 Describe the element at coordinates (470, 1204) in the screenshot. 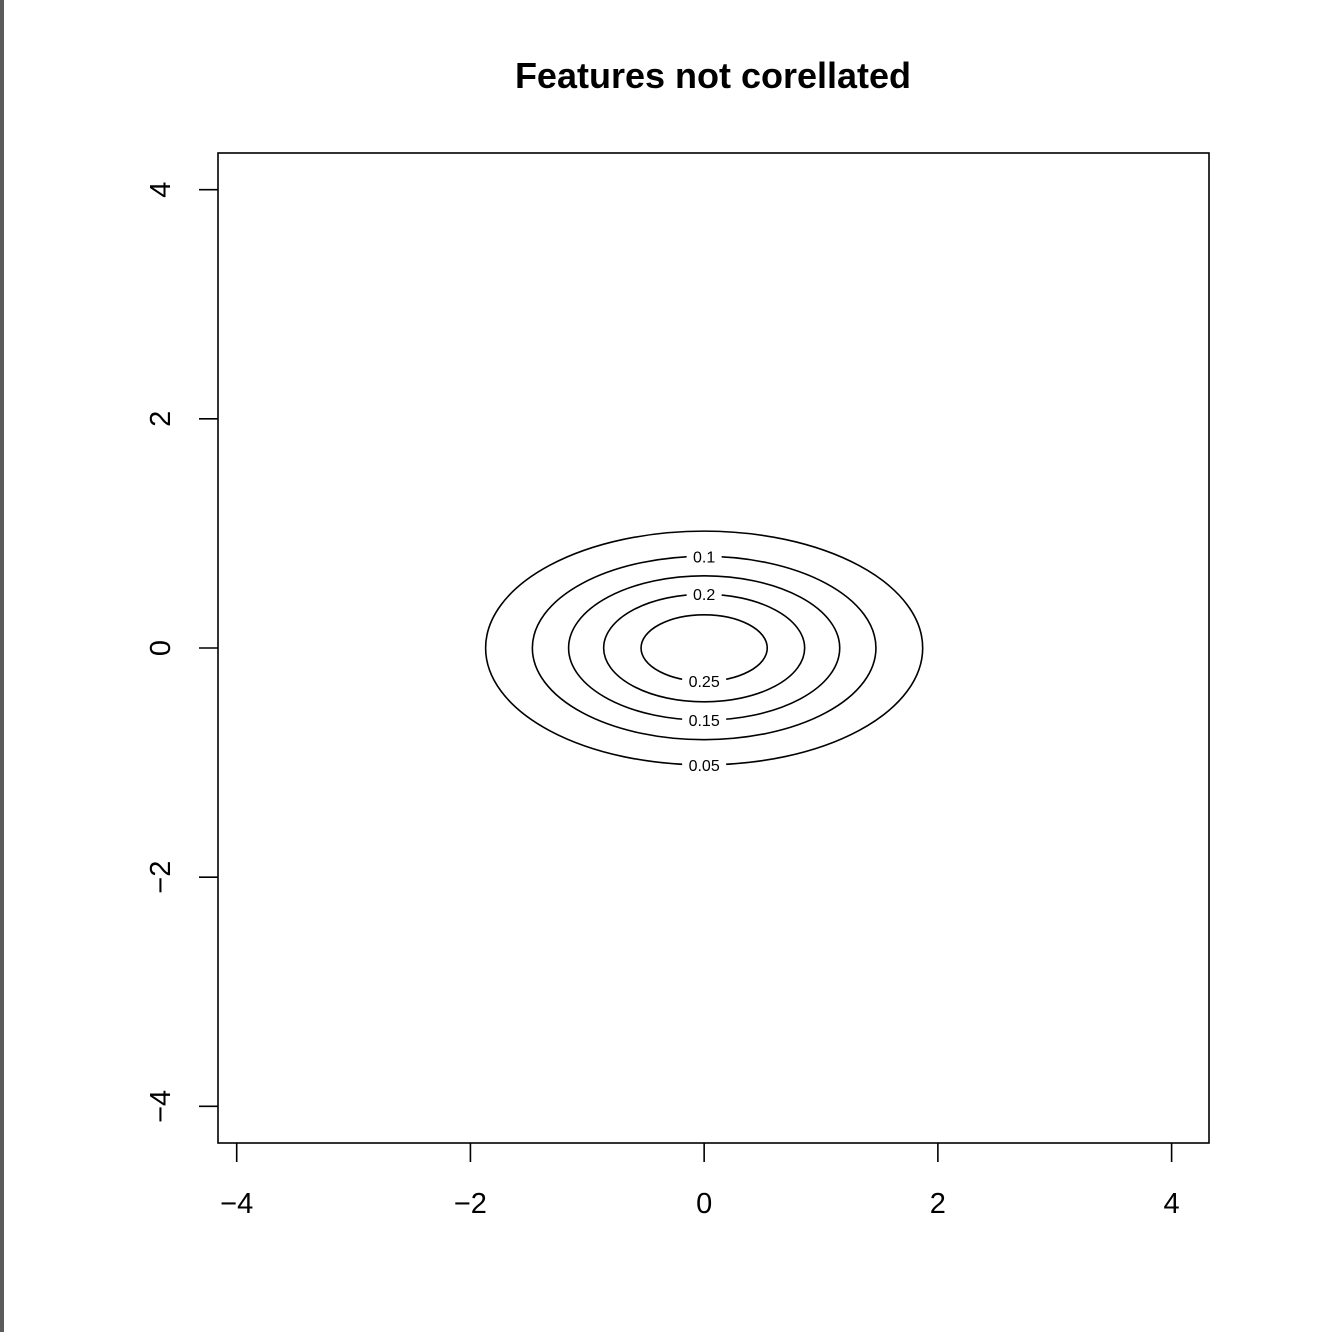

I see `x-tick-label: −2` at that location.